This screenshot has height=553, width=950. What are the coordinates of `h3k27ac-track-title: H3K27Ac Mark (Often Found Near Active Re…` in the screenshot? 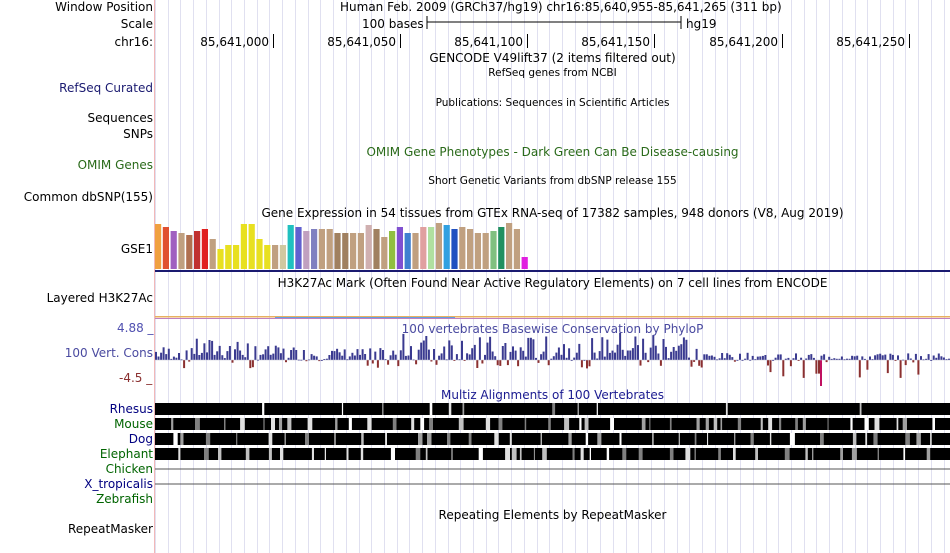 It's located at (552, 283).